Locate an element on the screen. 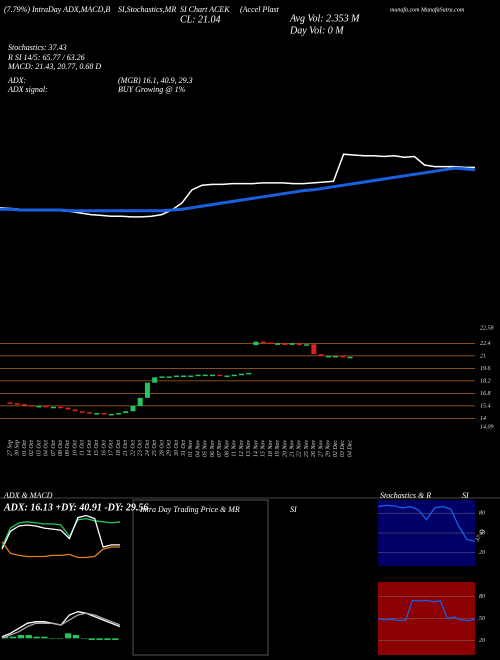 Image resolution: width=500 pixels, height=660 pixels. x-tick-label: 31 Oct is located at coordinates (184, 448).